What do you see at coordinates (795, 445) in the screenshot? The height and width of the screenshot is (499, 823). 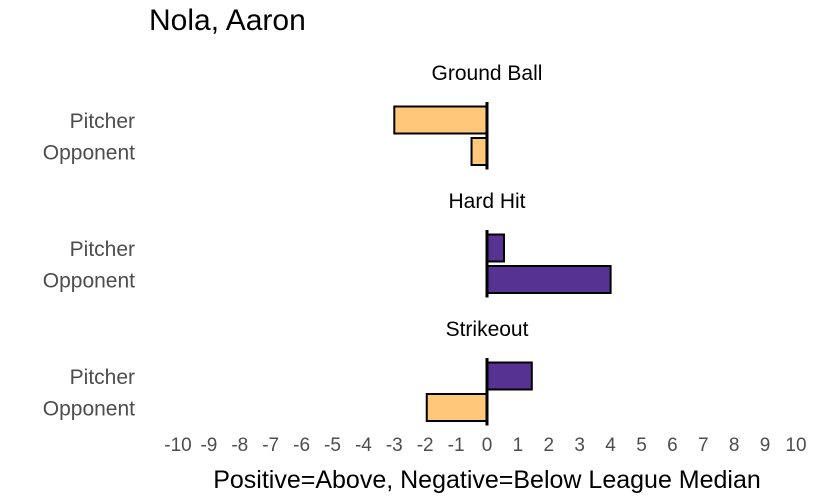 I see `x-tick-label: 10` at bounding box center [795, 445].